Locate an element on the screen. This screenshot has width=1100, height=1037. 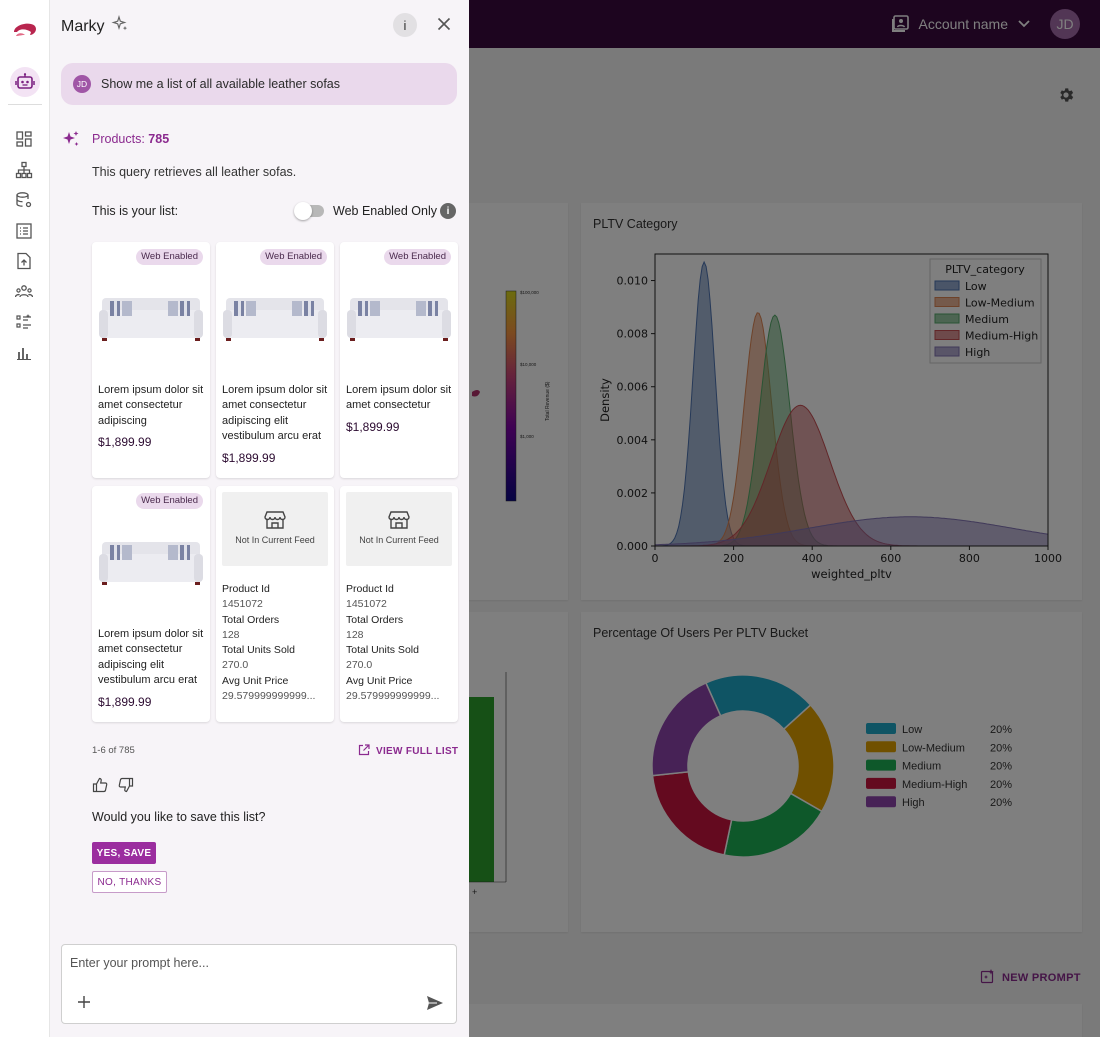
avg-price-label: Avg Unit Price is located at coordinates (379, 680).